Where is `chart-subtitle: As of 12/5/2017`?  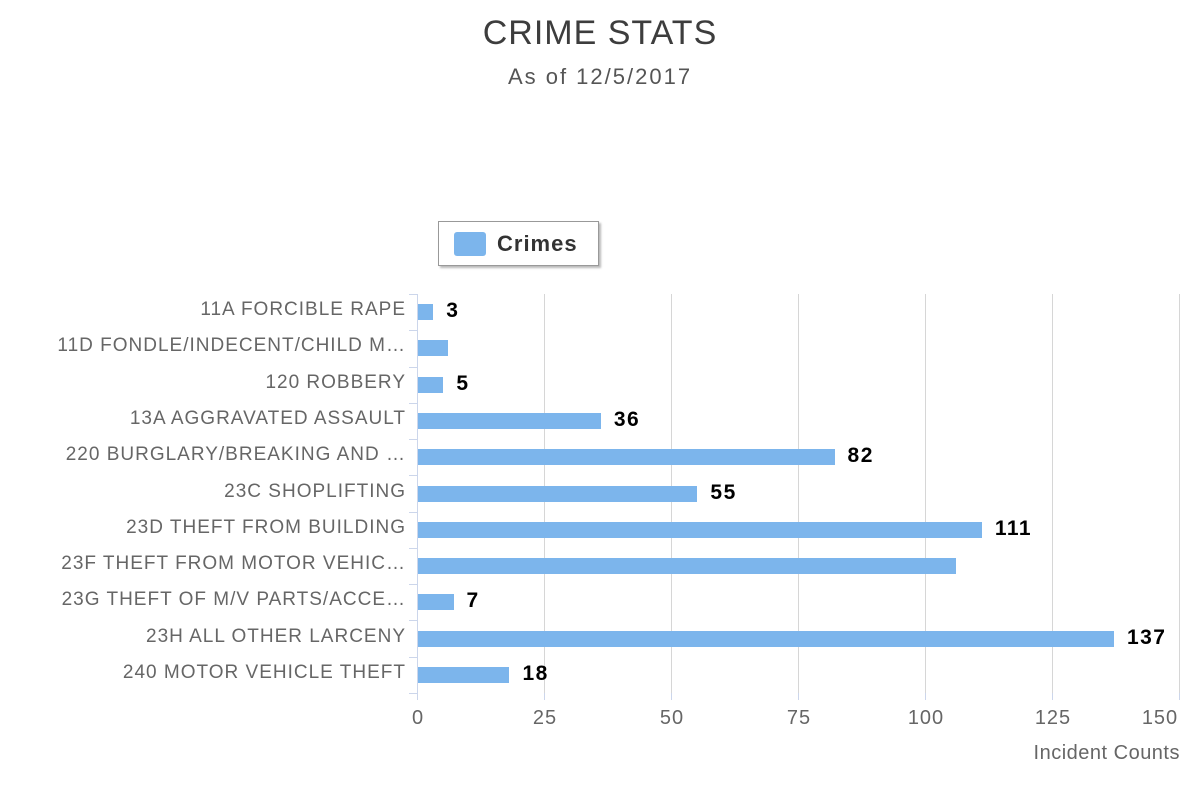 chart-subtitle: As of 12/5/2017 is located at coordinates (600, 76).